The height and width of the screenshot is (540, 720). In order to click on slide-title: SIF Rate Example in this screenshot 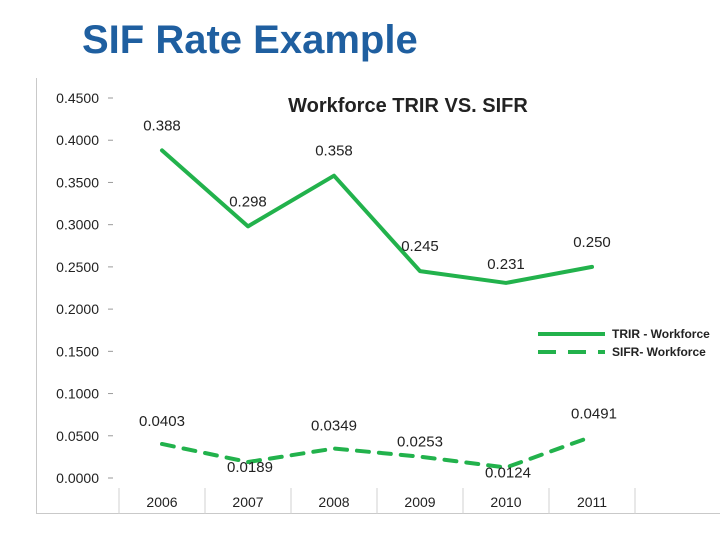, I will do `click(250, 40)`.